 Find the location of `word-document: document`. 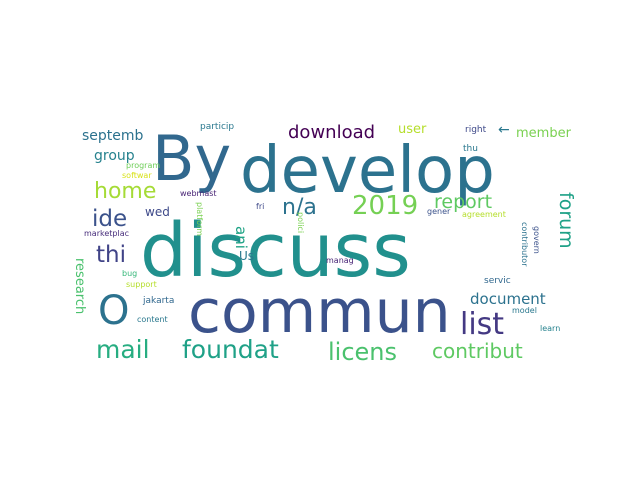

word-document: document is located at coordinates (508, 299).